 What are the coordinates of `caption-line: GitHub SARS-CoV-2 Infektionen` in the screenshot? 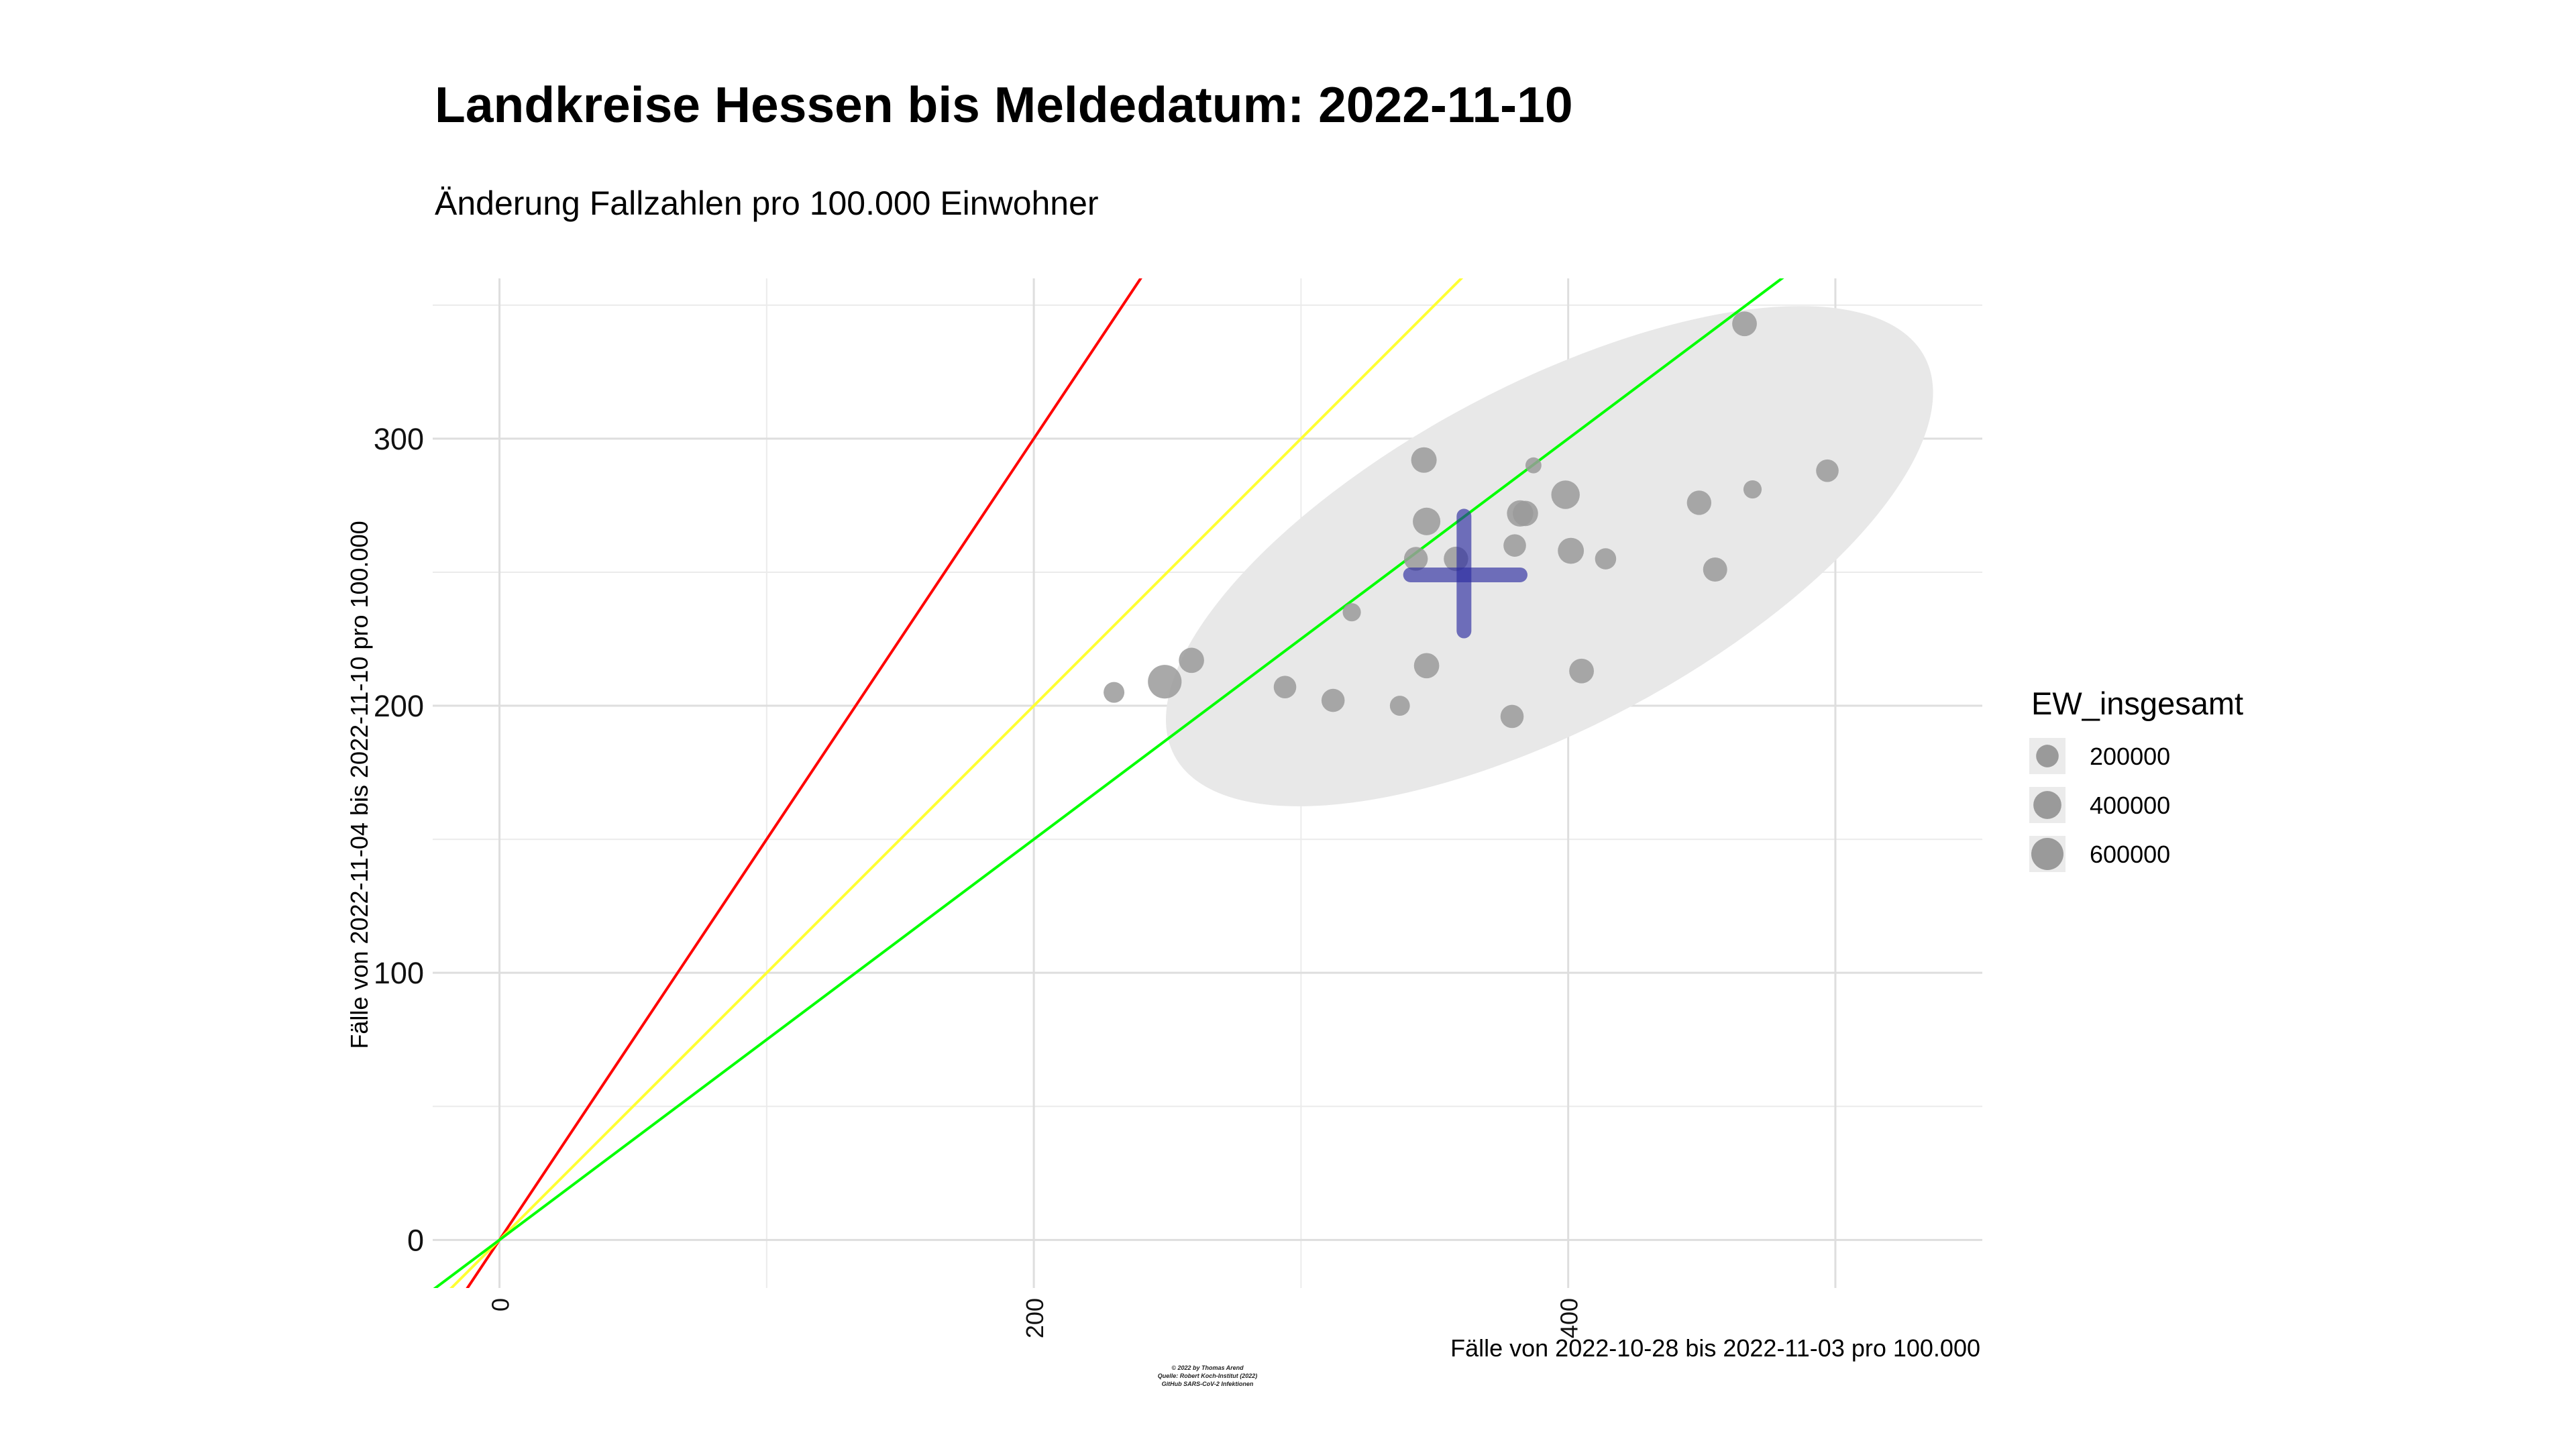 It's located at (1208, 1384).